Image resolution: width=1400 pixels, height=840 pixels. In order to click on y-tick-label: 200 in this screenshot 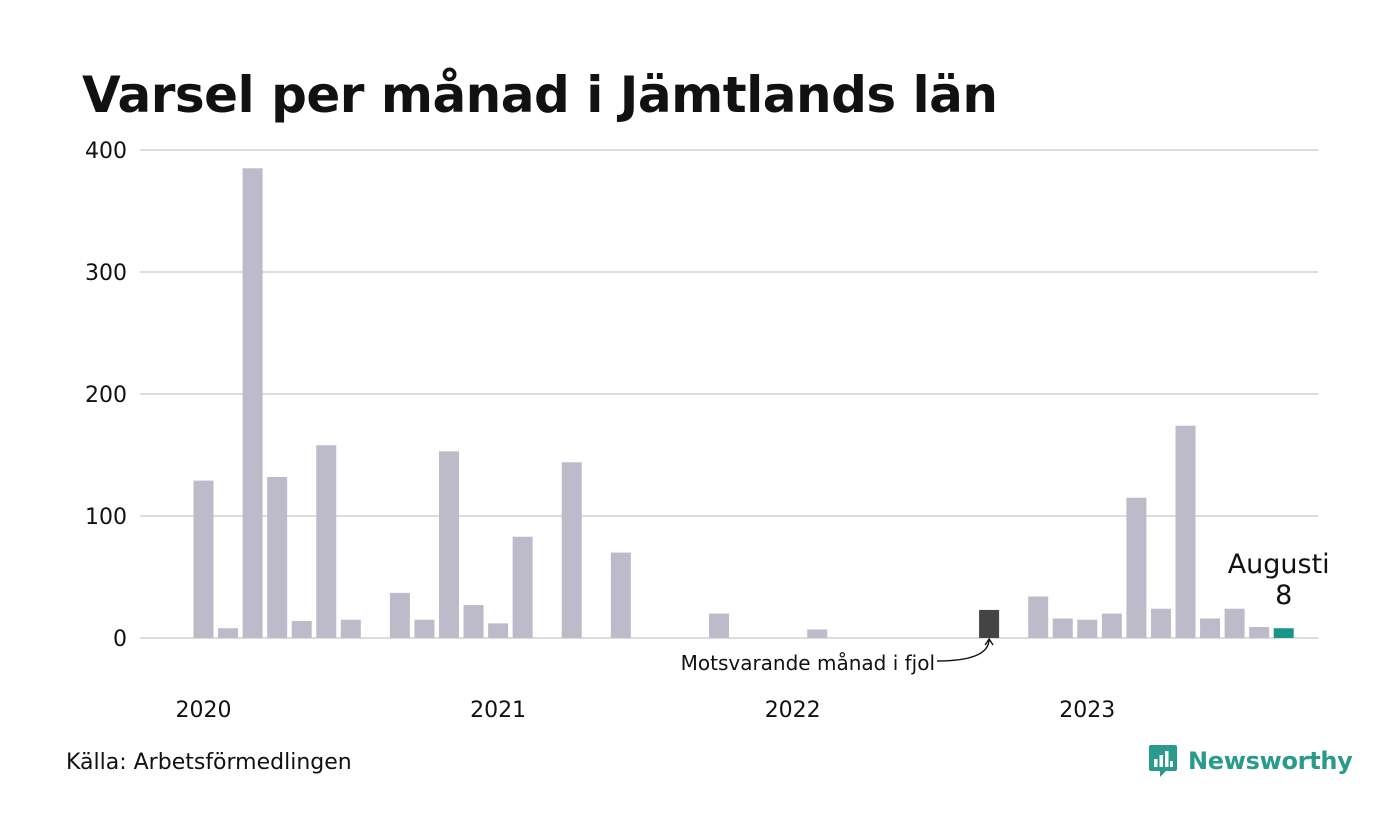, I will do `click(106, 395)`.